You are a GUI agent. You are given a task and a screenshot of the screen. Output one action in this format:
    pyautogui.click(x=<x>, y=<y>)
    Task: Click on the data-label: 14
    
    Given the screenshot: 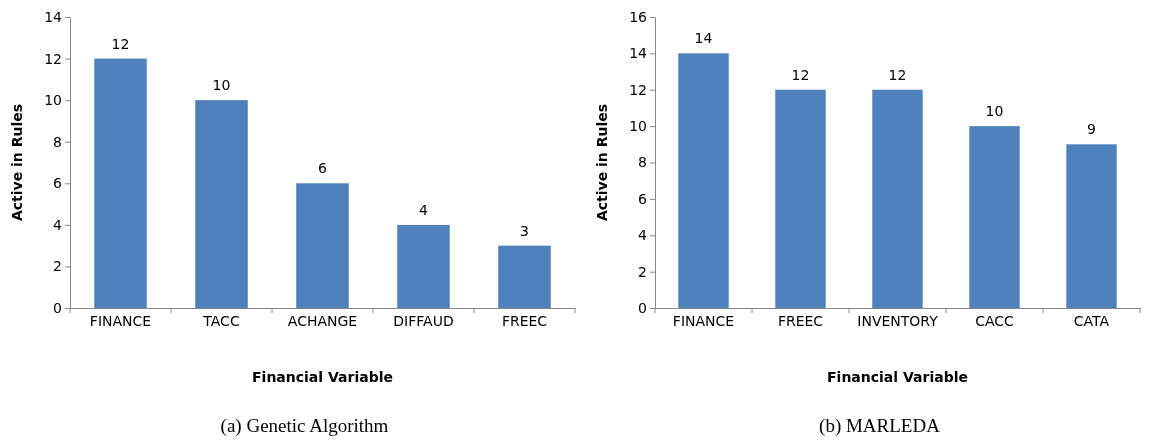 What is the action you would take?
    pyautogui.click(x=703, y=38)
    